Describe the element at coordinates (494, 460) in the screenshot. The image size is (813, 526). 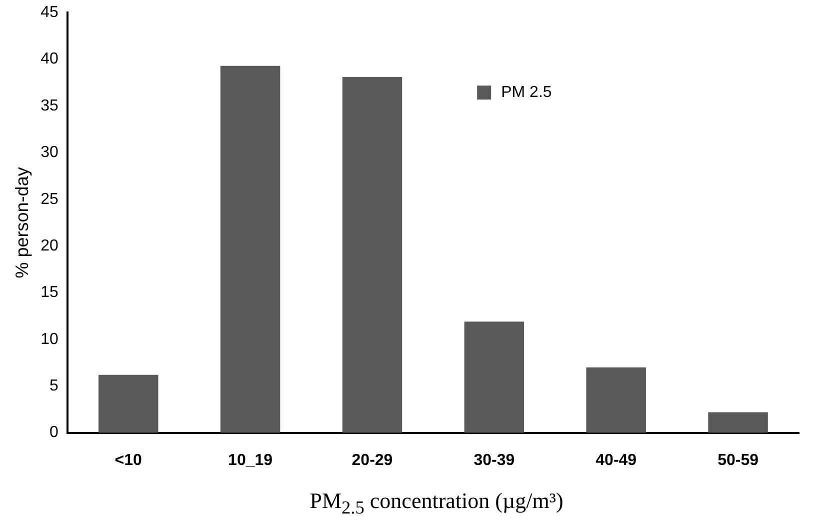
I see `x-tick-label: 30-39` at that location.